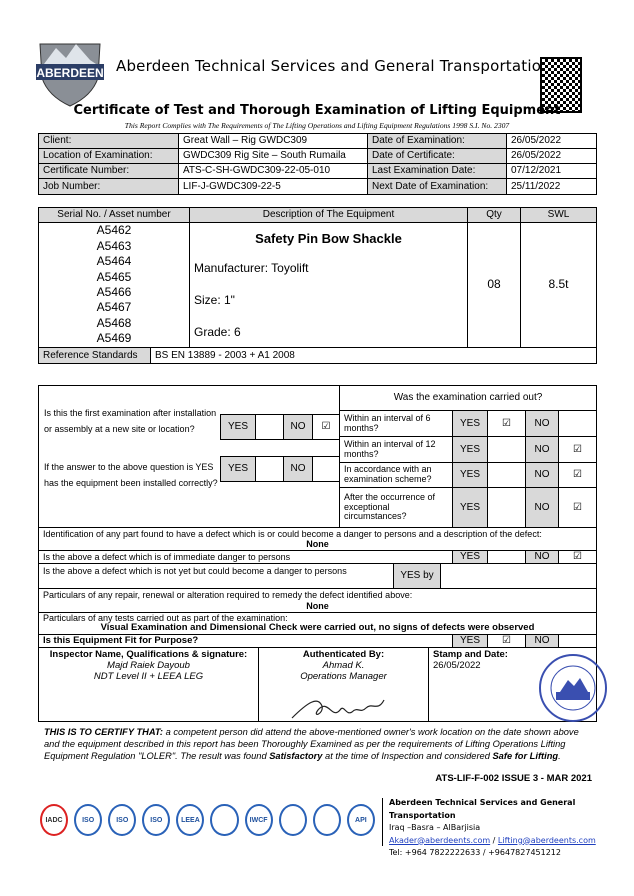 The height and width of the screenshot is (896, 634). Describe the element at coordinates (440, 840) in the screenshot. I see `email-link-akader: Akader@aberdeents.com` at that location.